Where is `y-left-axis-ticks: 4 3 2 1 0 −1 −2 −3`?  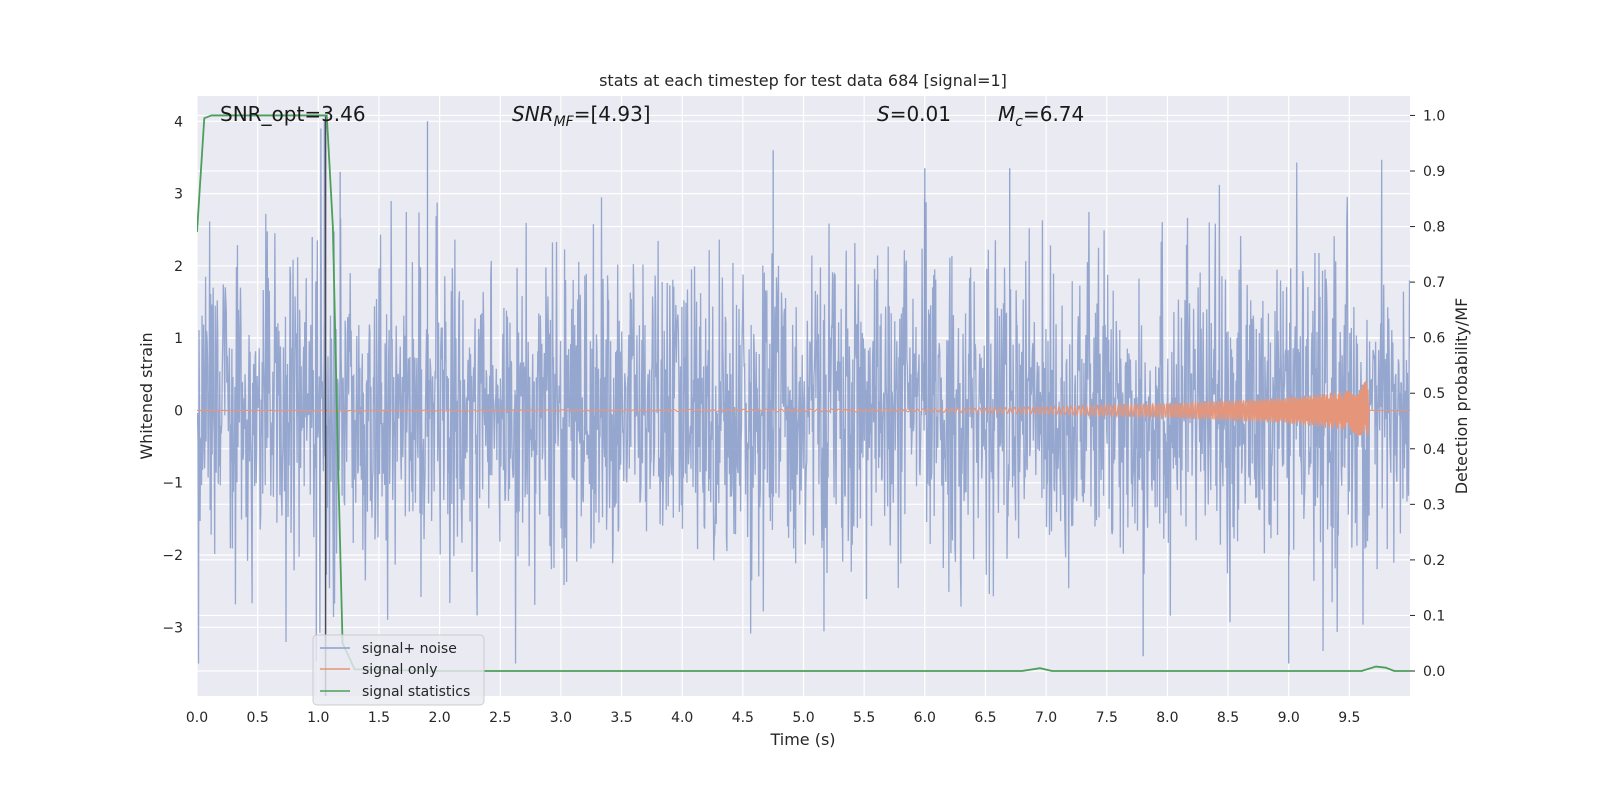 y-left-axis-ticks: 4 3 2 1 0 −1 −2 −3 is located at coordinates (172, 375).